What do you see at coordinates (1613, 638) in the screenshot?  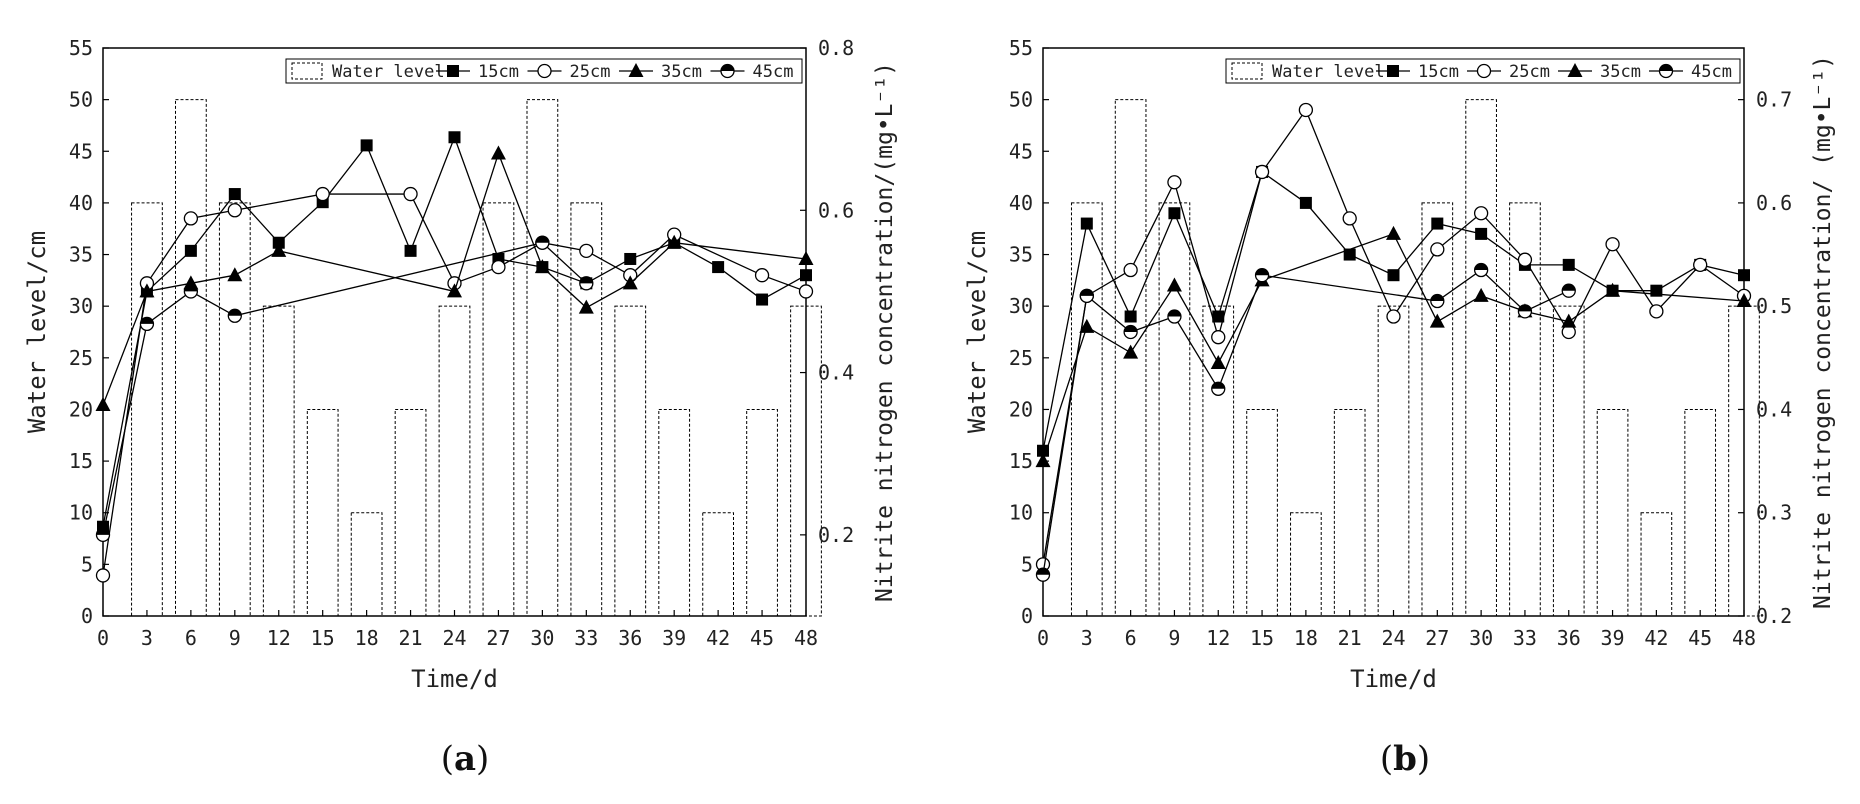 I see `x-tick-label: 39` at bounding box center [1613, 638].